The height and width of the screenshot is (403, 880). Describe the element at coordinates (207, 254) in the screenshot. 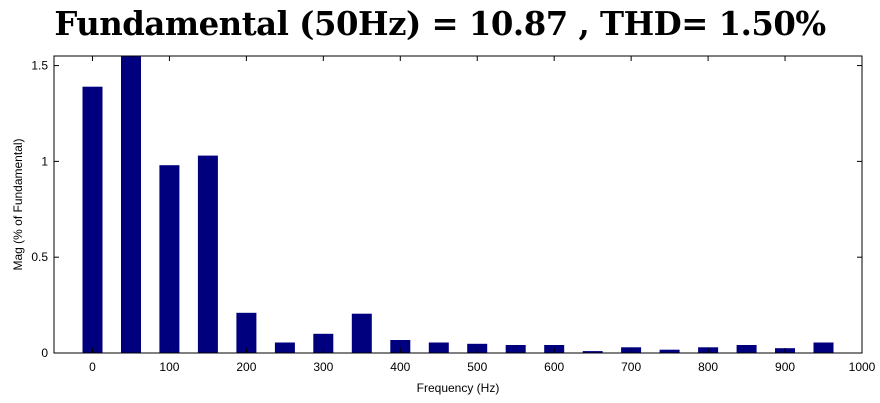

I see `bar-150hz` at that location.